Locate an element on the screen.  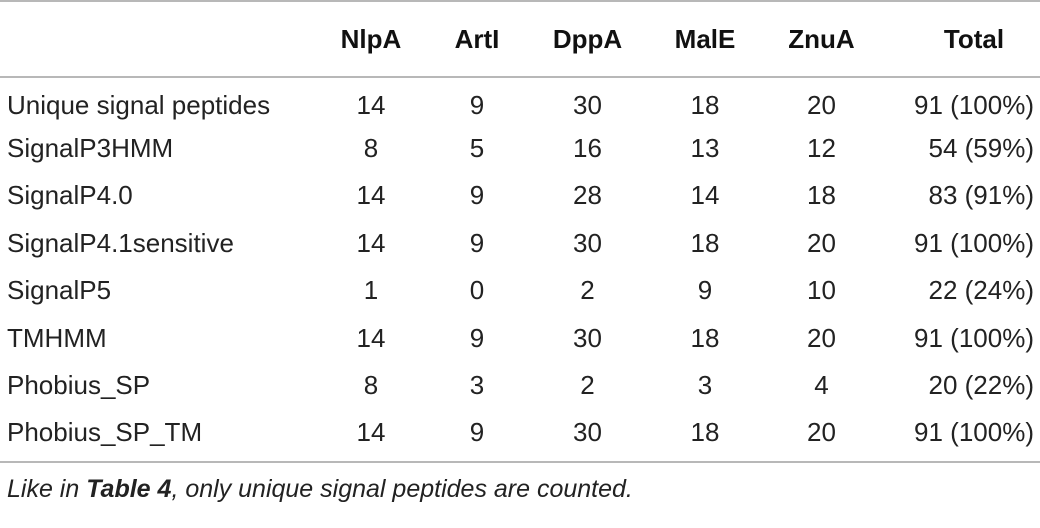
table-row: Phobius_SP_TM 14 9 30 18 20 91 (100%) is located at coordinates (520, 436).